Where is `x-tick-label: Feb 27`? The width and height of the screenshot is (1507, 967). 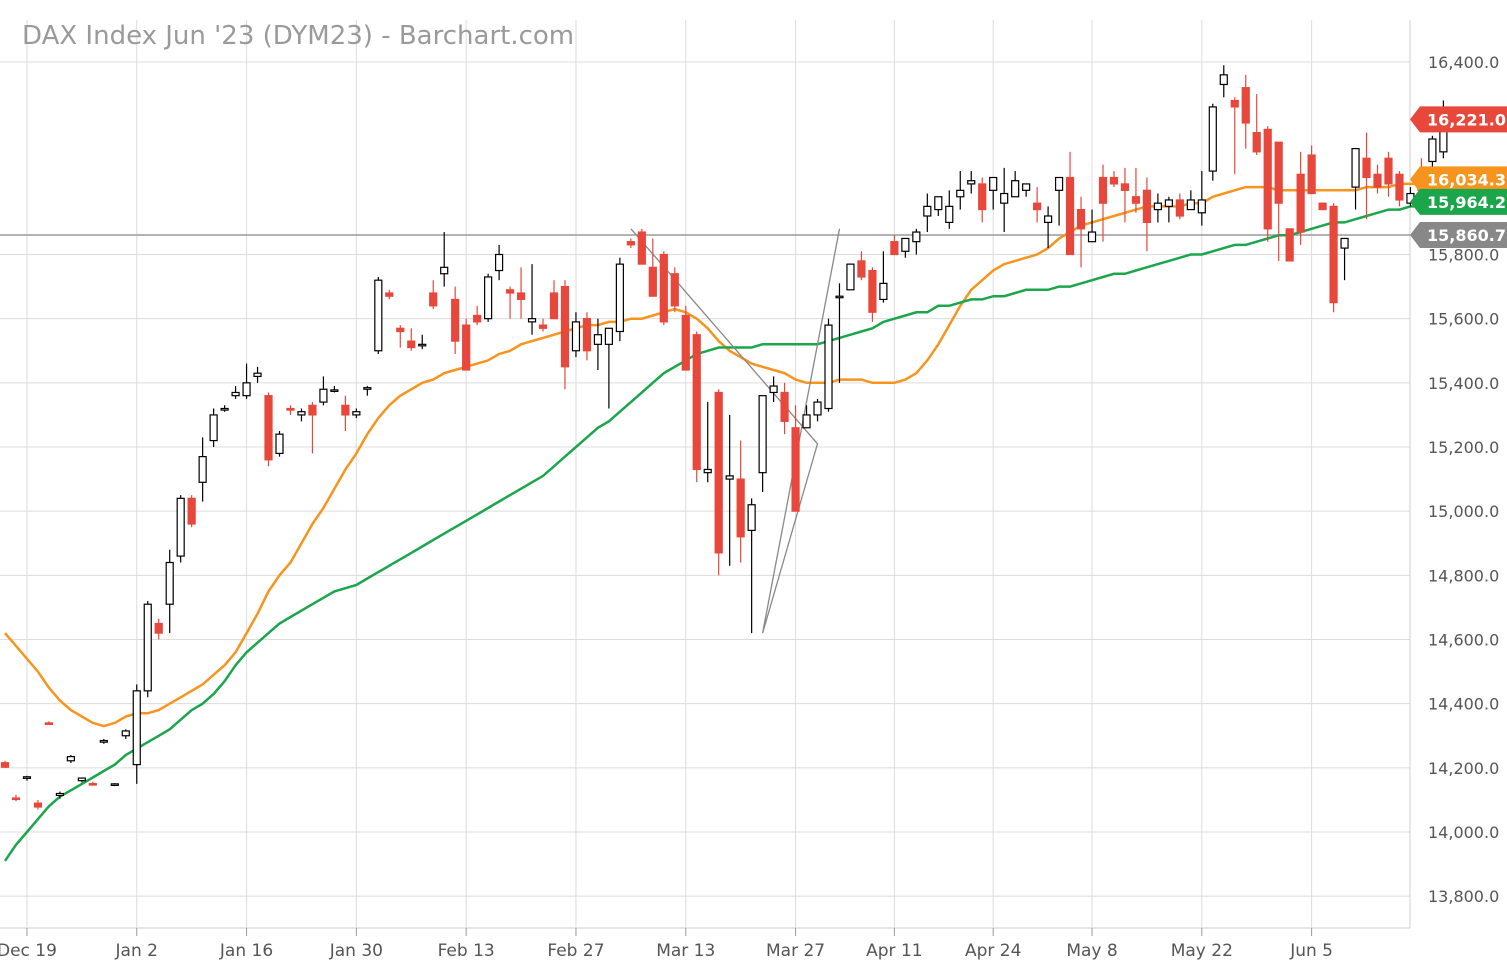
x-tick-label: Feb 27 is located at coordinates (575, 951).